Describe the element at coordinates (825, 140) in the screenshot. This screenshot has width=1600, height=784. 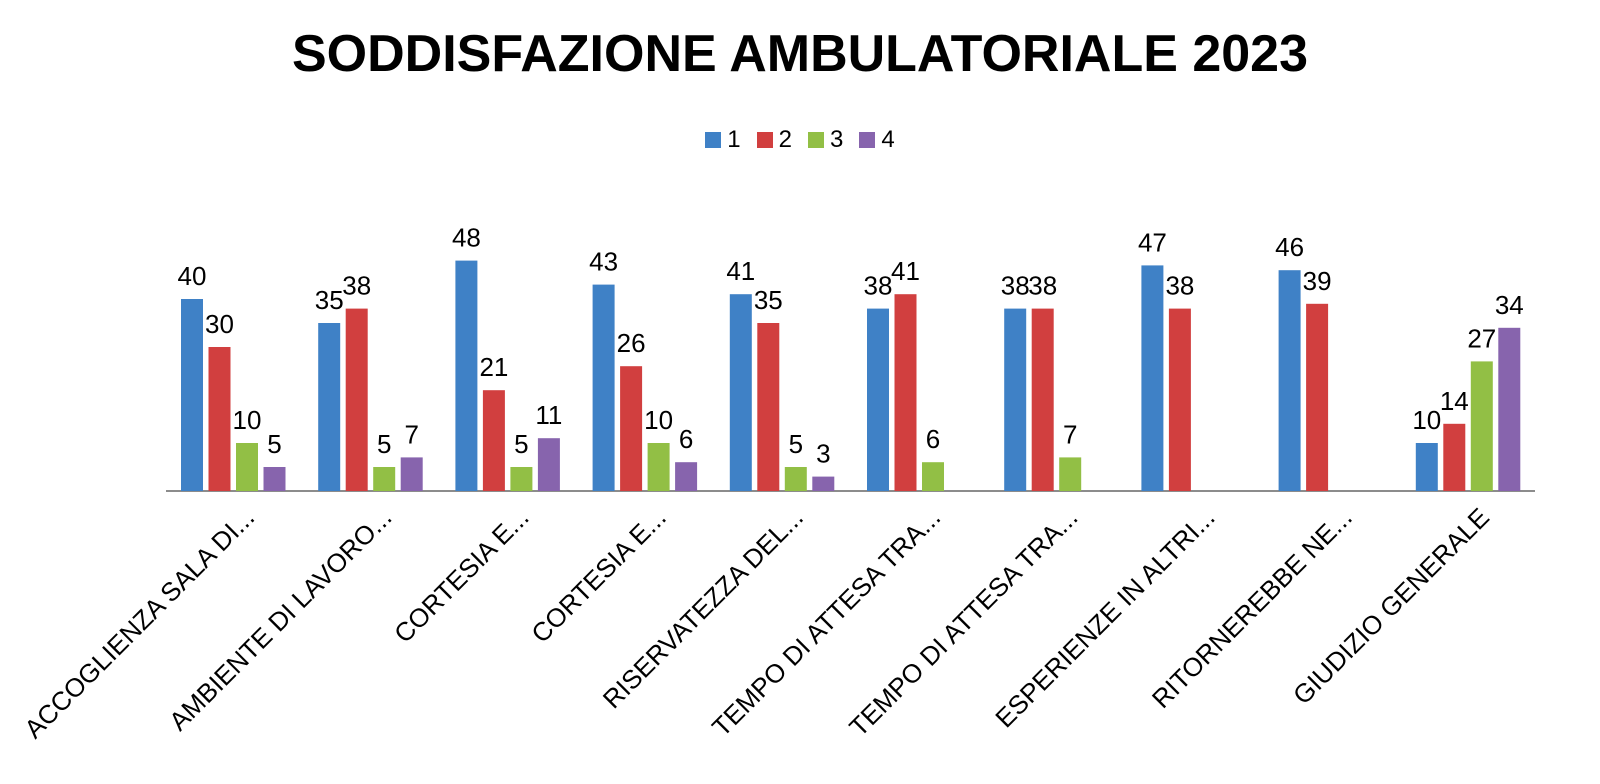
I see `legend-item-3: 3` at that location.